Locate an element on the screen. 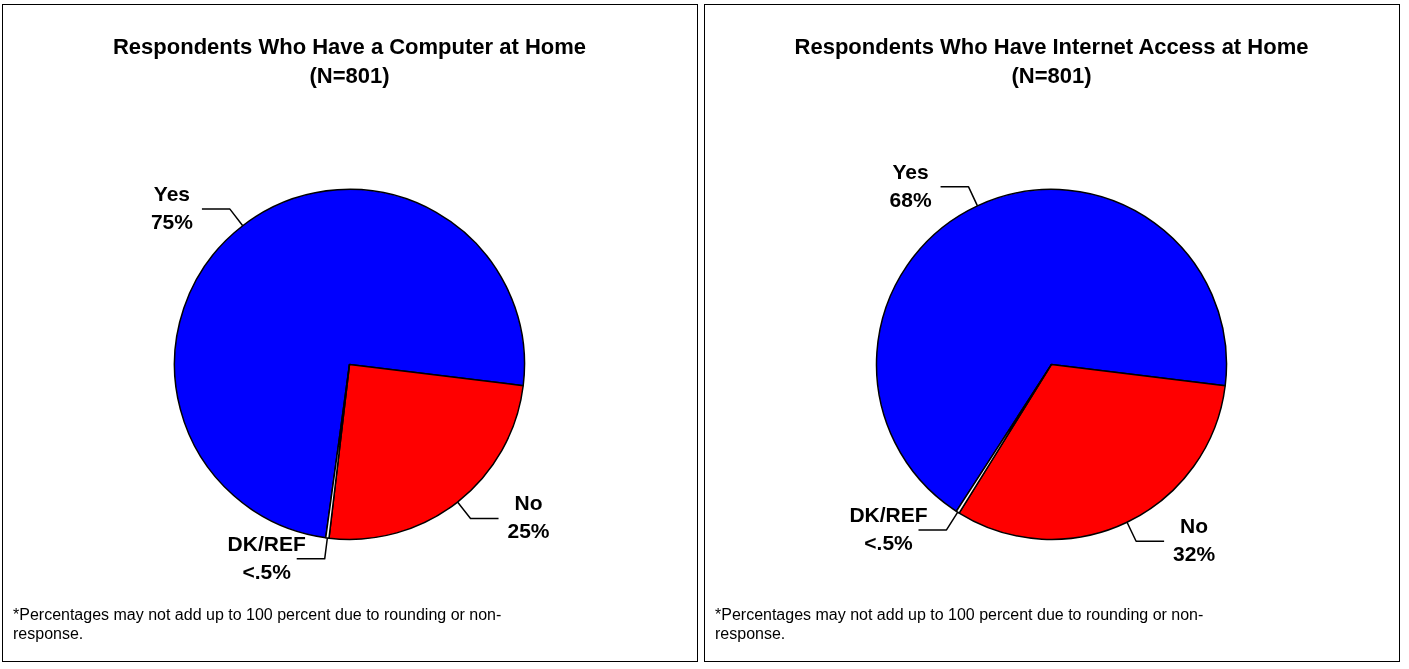 The height and width of the screenshot is (669, 1409). data-label: 25% is located at coordinates (528, 531).